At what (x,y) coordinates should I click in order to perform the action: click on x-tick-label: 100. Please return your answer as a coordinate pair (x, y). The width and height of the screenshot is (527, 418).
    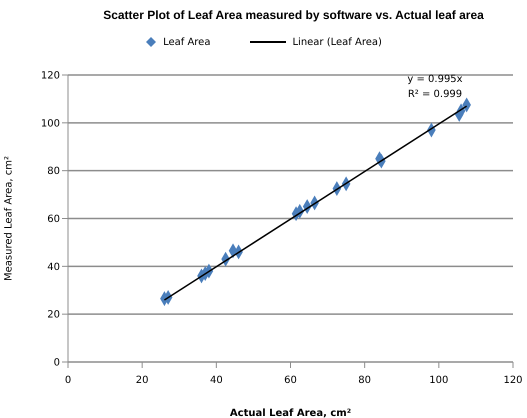
    Looking at the image, I should click on (438, 380).